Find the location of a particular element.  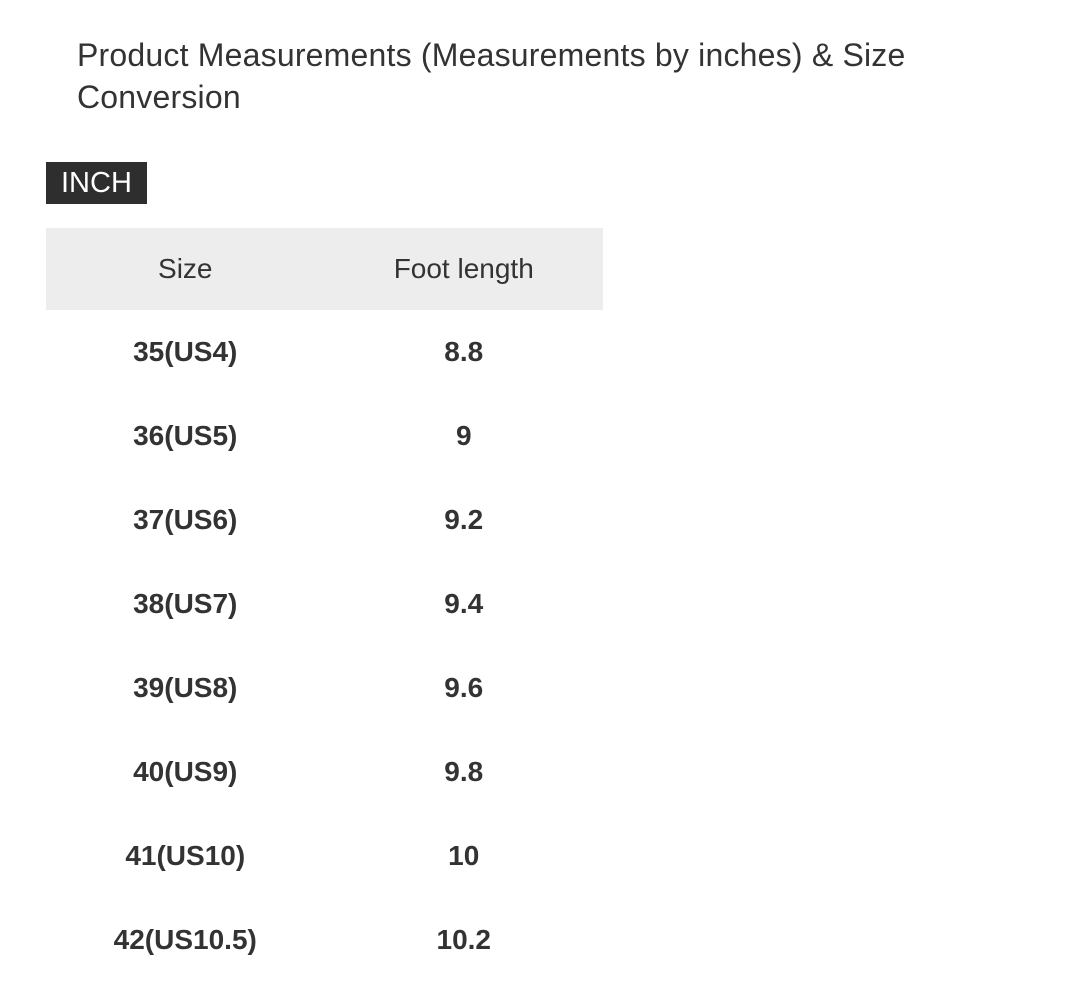

size-cell: 42(US10.5) is located at coordinates (185, 939).